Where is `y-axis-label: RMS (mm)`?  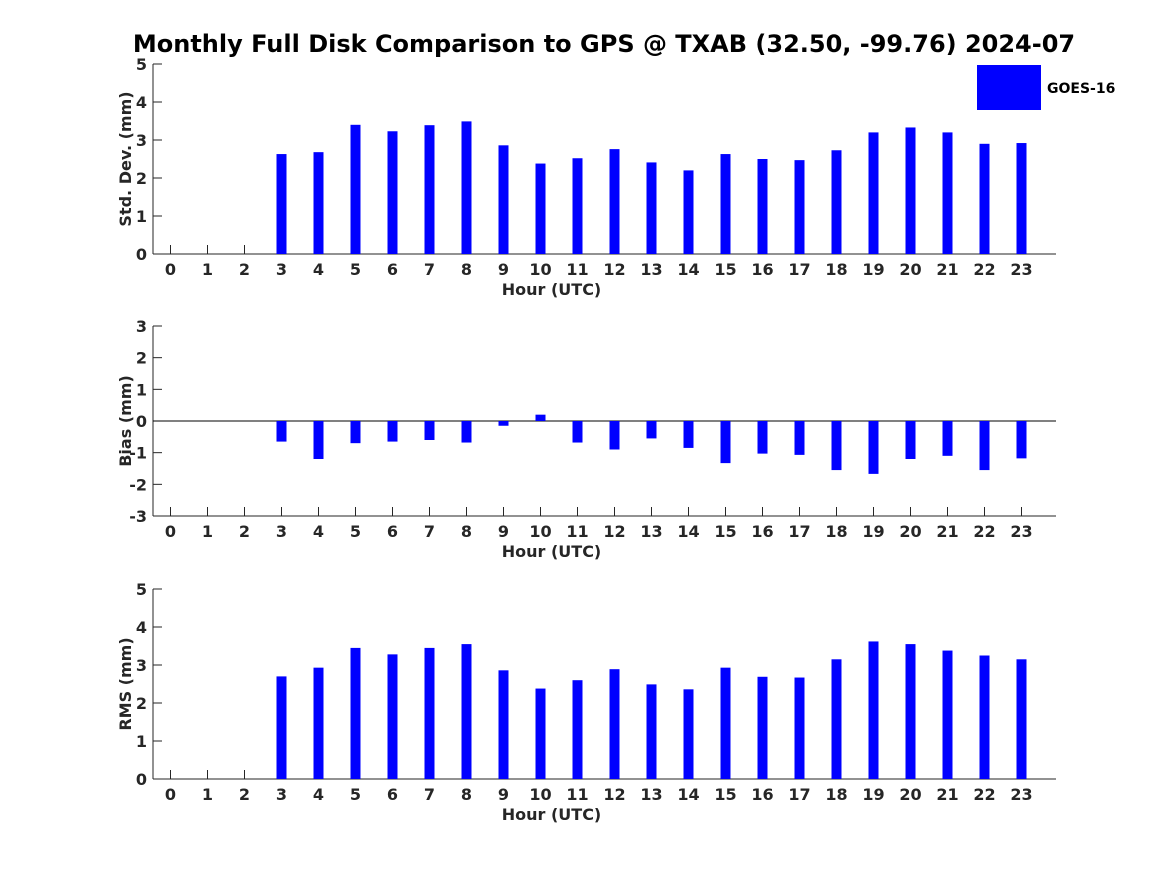 y-axis-label: RMS (mm) is located at coordinates (125, 683).